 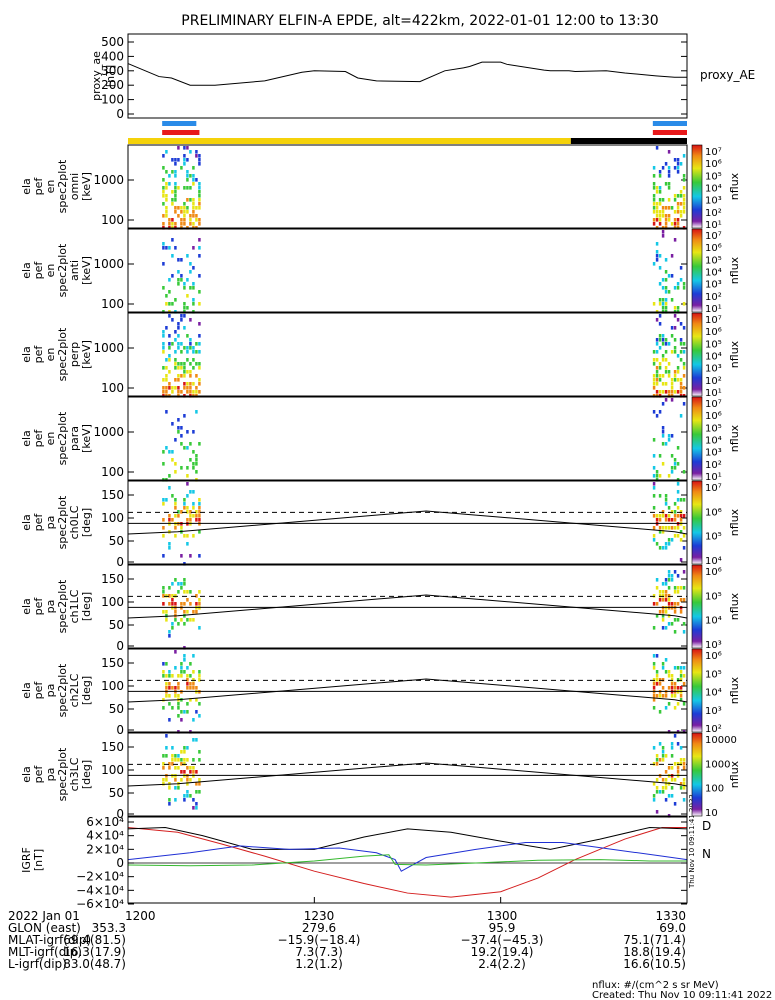 What do you see at coordinates (120, 814) in the screenshot?
I see `y-tick-label: 0` at bounding box center [120, 814].